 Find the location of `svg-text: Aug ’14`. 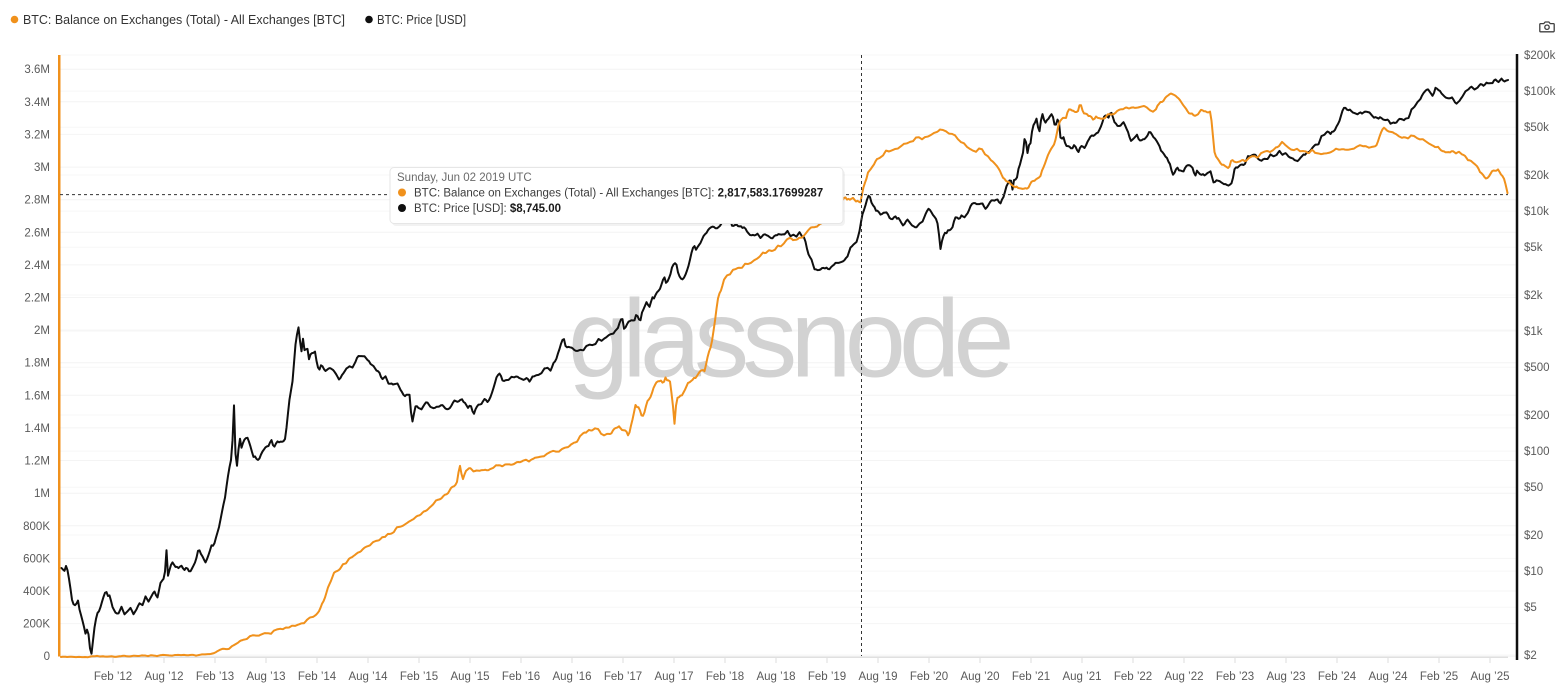

svg-text: Aug ’14 is located at coordinates (368, 677).